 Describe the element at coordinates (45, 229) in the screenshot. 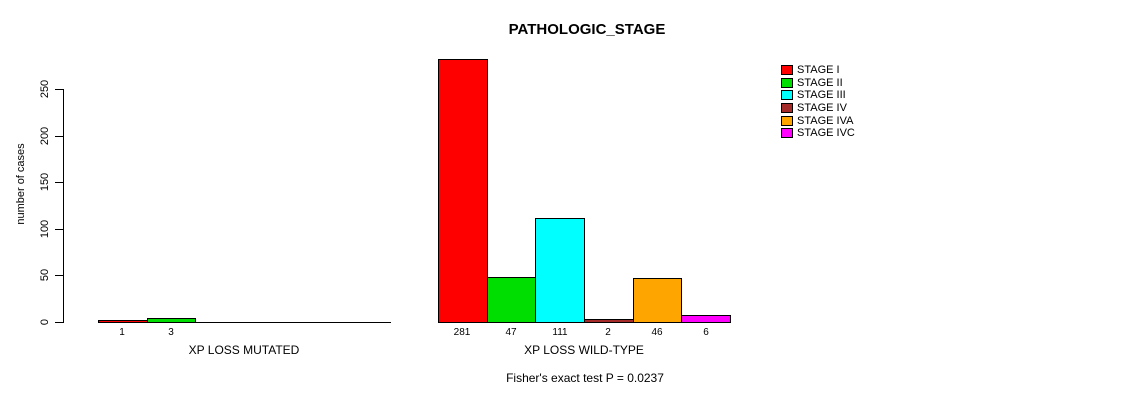

I see `y-tick-label: 100` at that location.